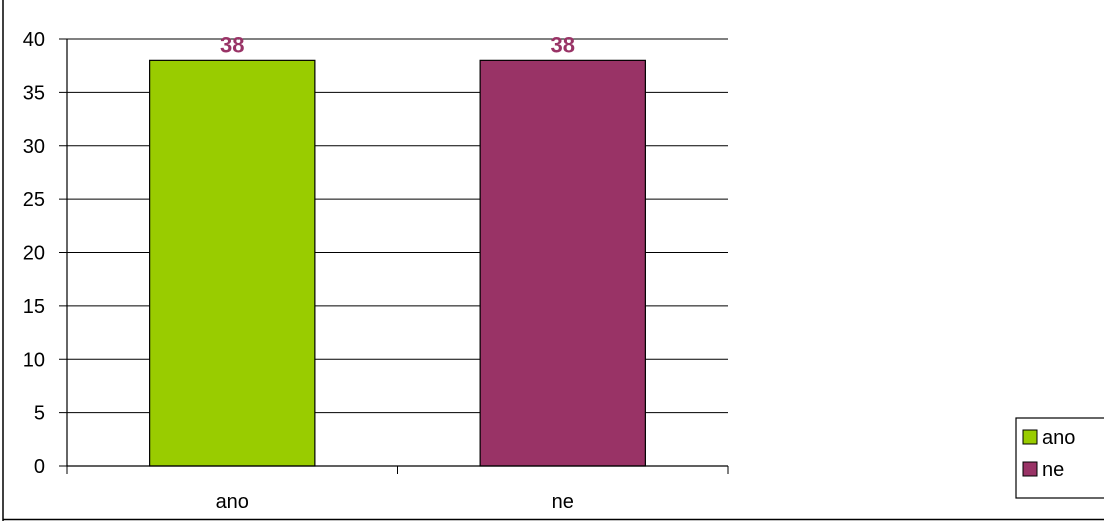 Image resolution: width=1104 pixels, height=521 pixels. What do you see at coordinates (563, 44) in the screenshot?
I see `data-label-ne: 38` at bounding box center [563, 44].